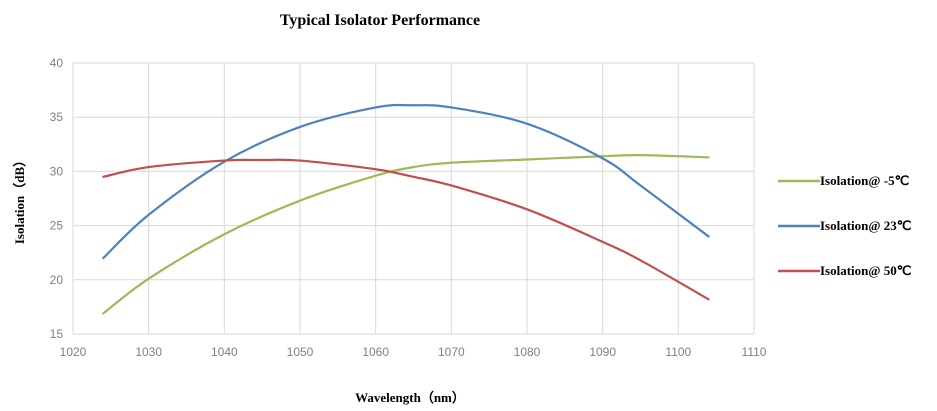 This screenshot has width=937, height=411. I want to click on x-tick-label: 1020, so click(73, 352).